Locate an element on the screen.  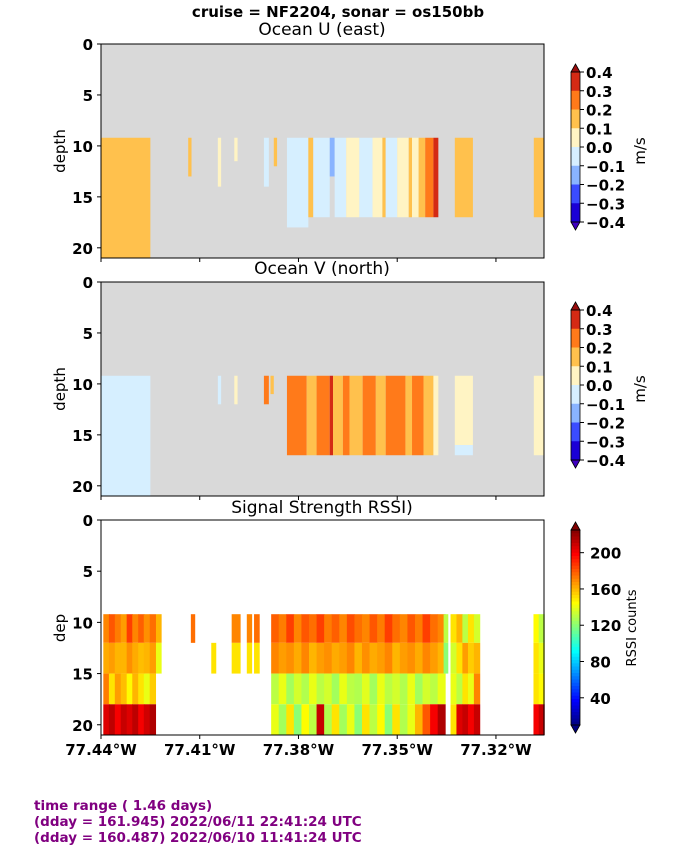
y-tick-label: 20 is located at coordinates (82, 726).